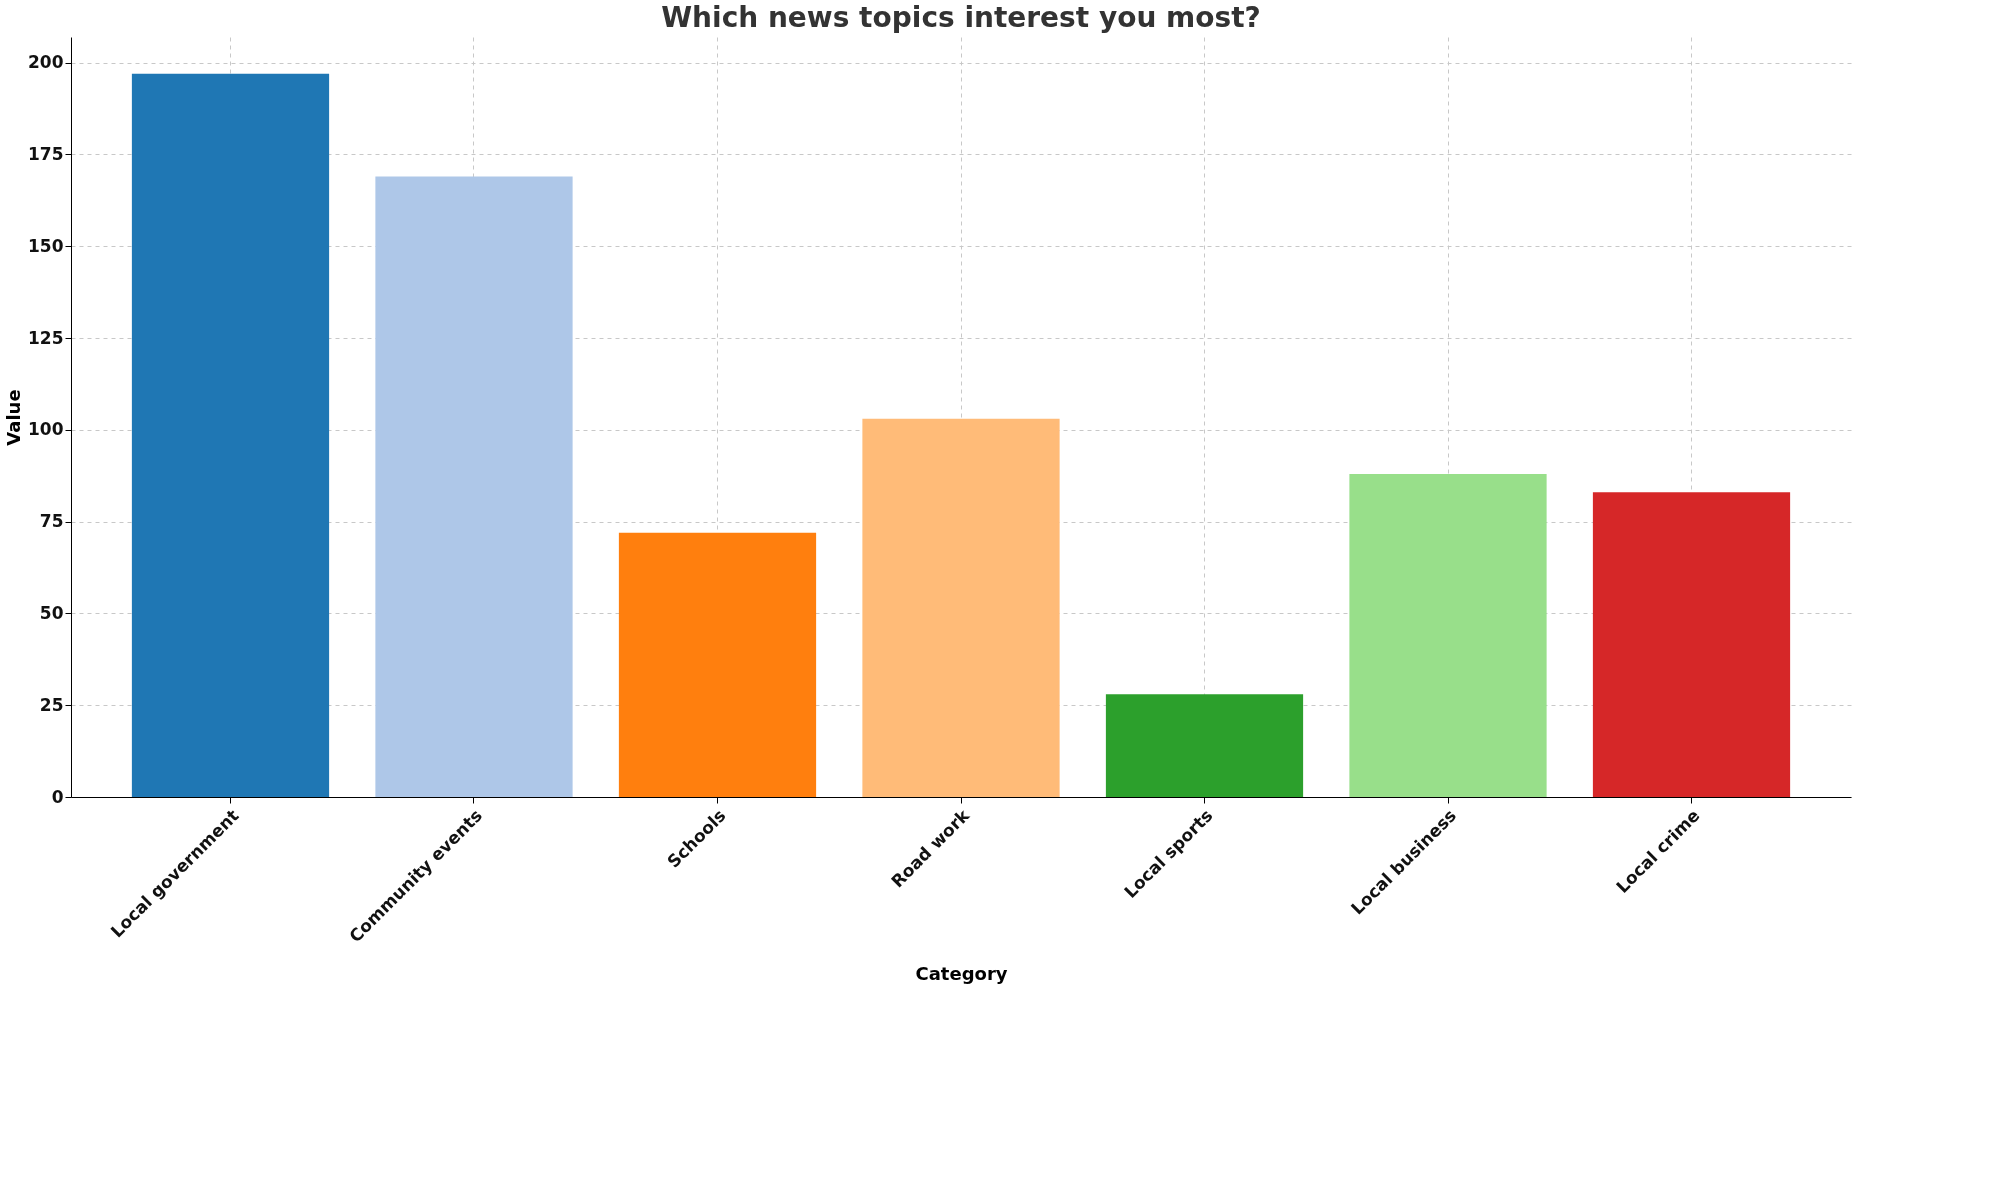 The height and width of the screenshot is (1200, 2000). I want to click on y-tick-label: 175, so click(46, 153).